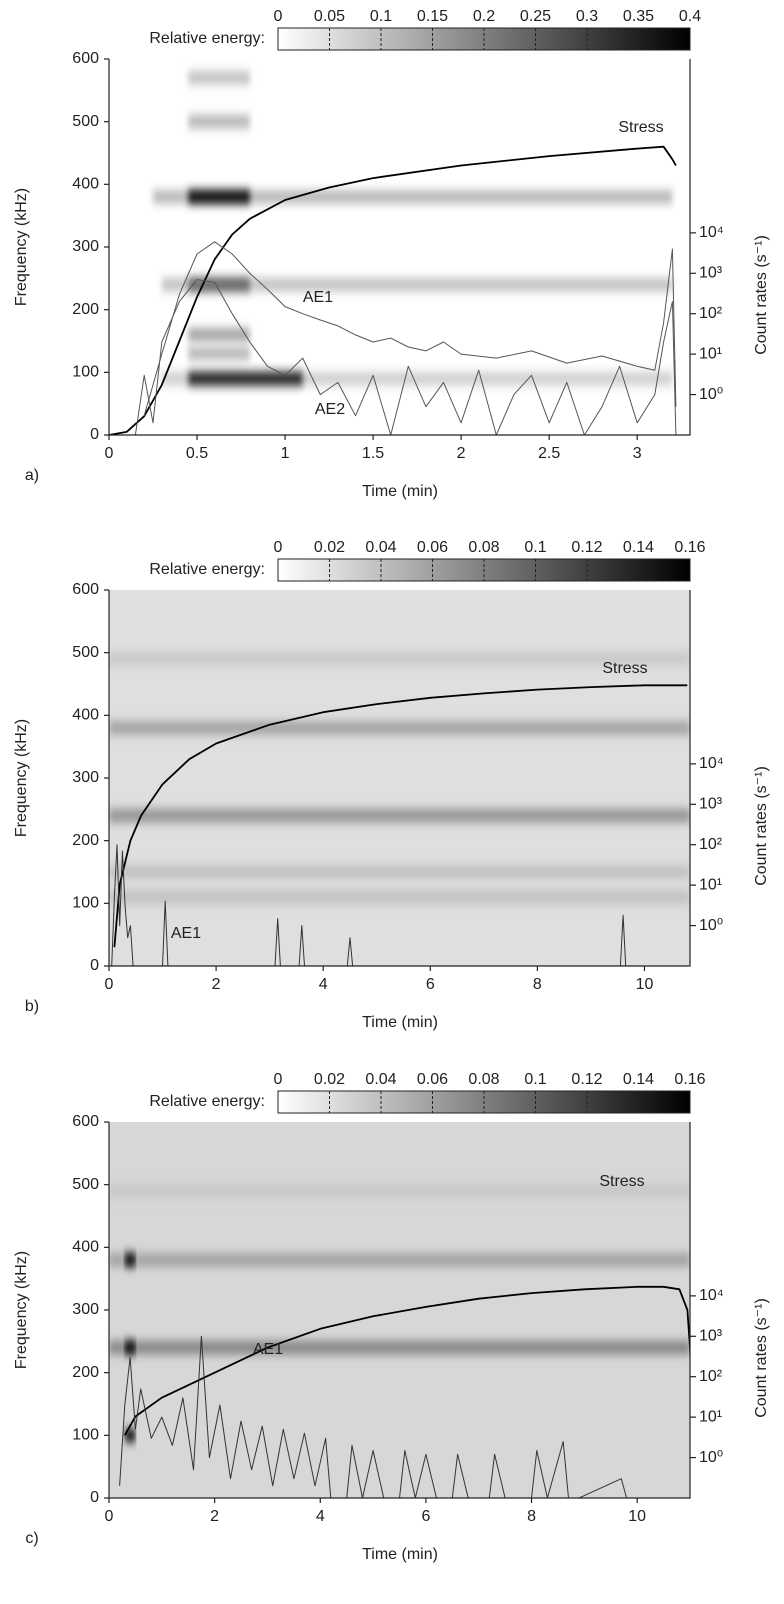  What do you see at coordinates (549, 453) in the screenshot?
I see `x-tick-label: 2.5` at bounding box center [549, 453].